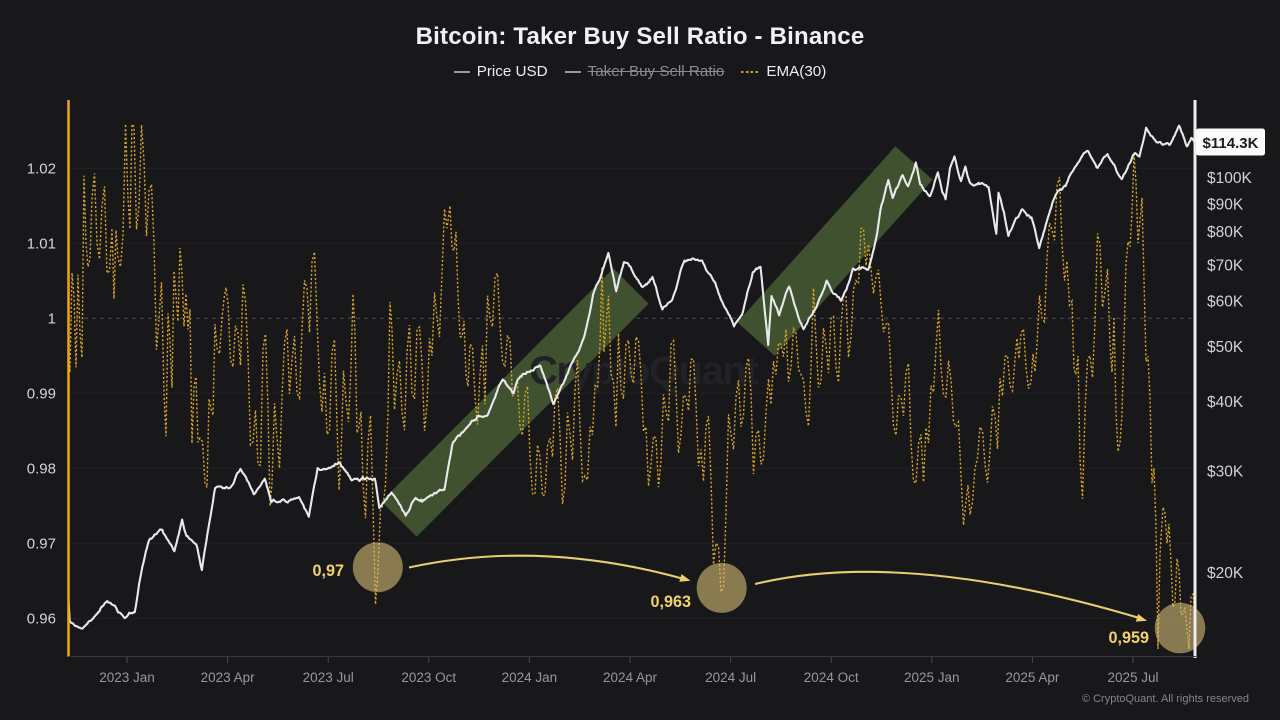 The height and width of the screenshot is (720, 1280). Describe the element at coordinates (730, 677) in the screenshot. I see `svg-text: 2024 Jul` at that location.